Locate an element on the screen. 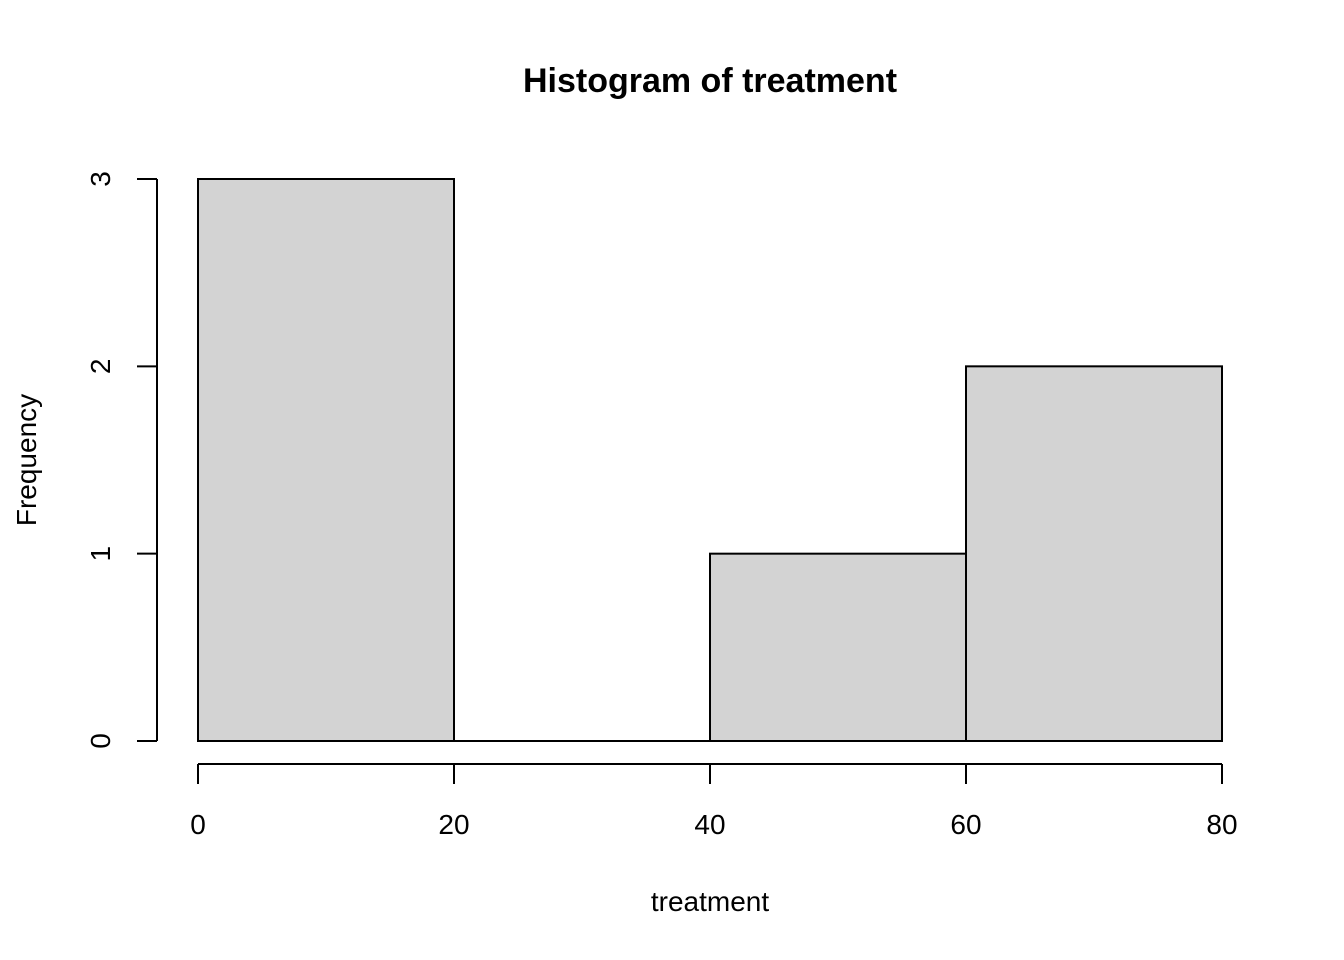 The width and height of the screenshot is (1344, 960). x-axis: 0 20 40 60 80 is located at coordinates (714, 801).